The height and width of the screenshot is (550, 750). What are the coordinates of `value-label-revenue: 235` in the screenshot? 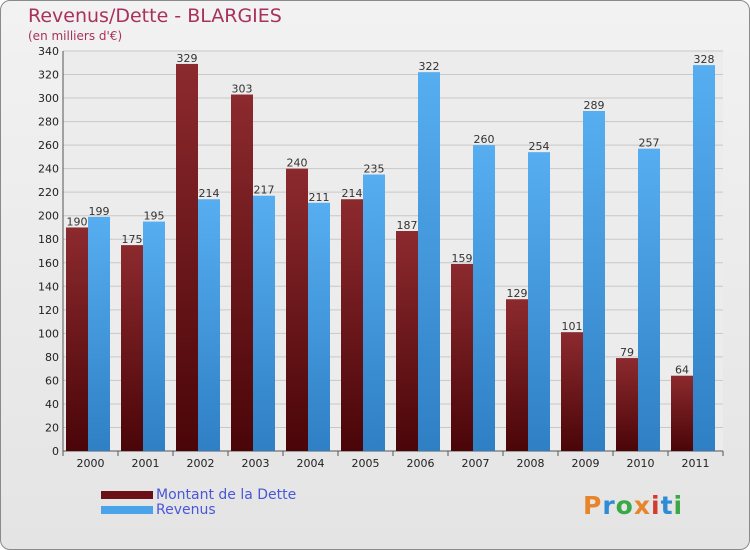 It's located at (374, 169).